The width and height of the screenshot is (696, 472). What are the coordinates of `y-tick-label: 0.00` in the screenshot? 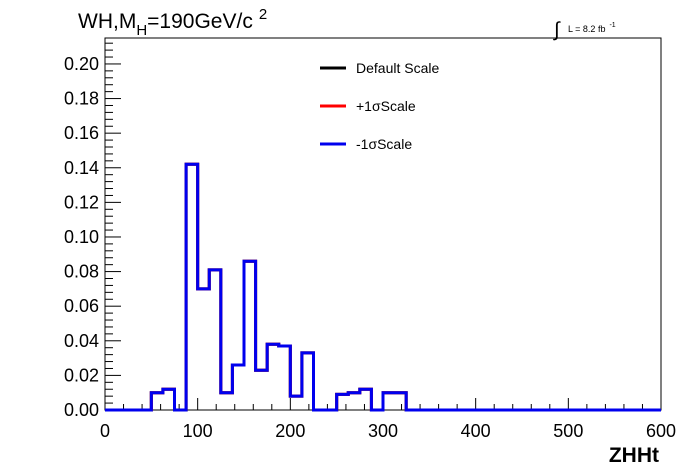 It's located at (81, 410).